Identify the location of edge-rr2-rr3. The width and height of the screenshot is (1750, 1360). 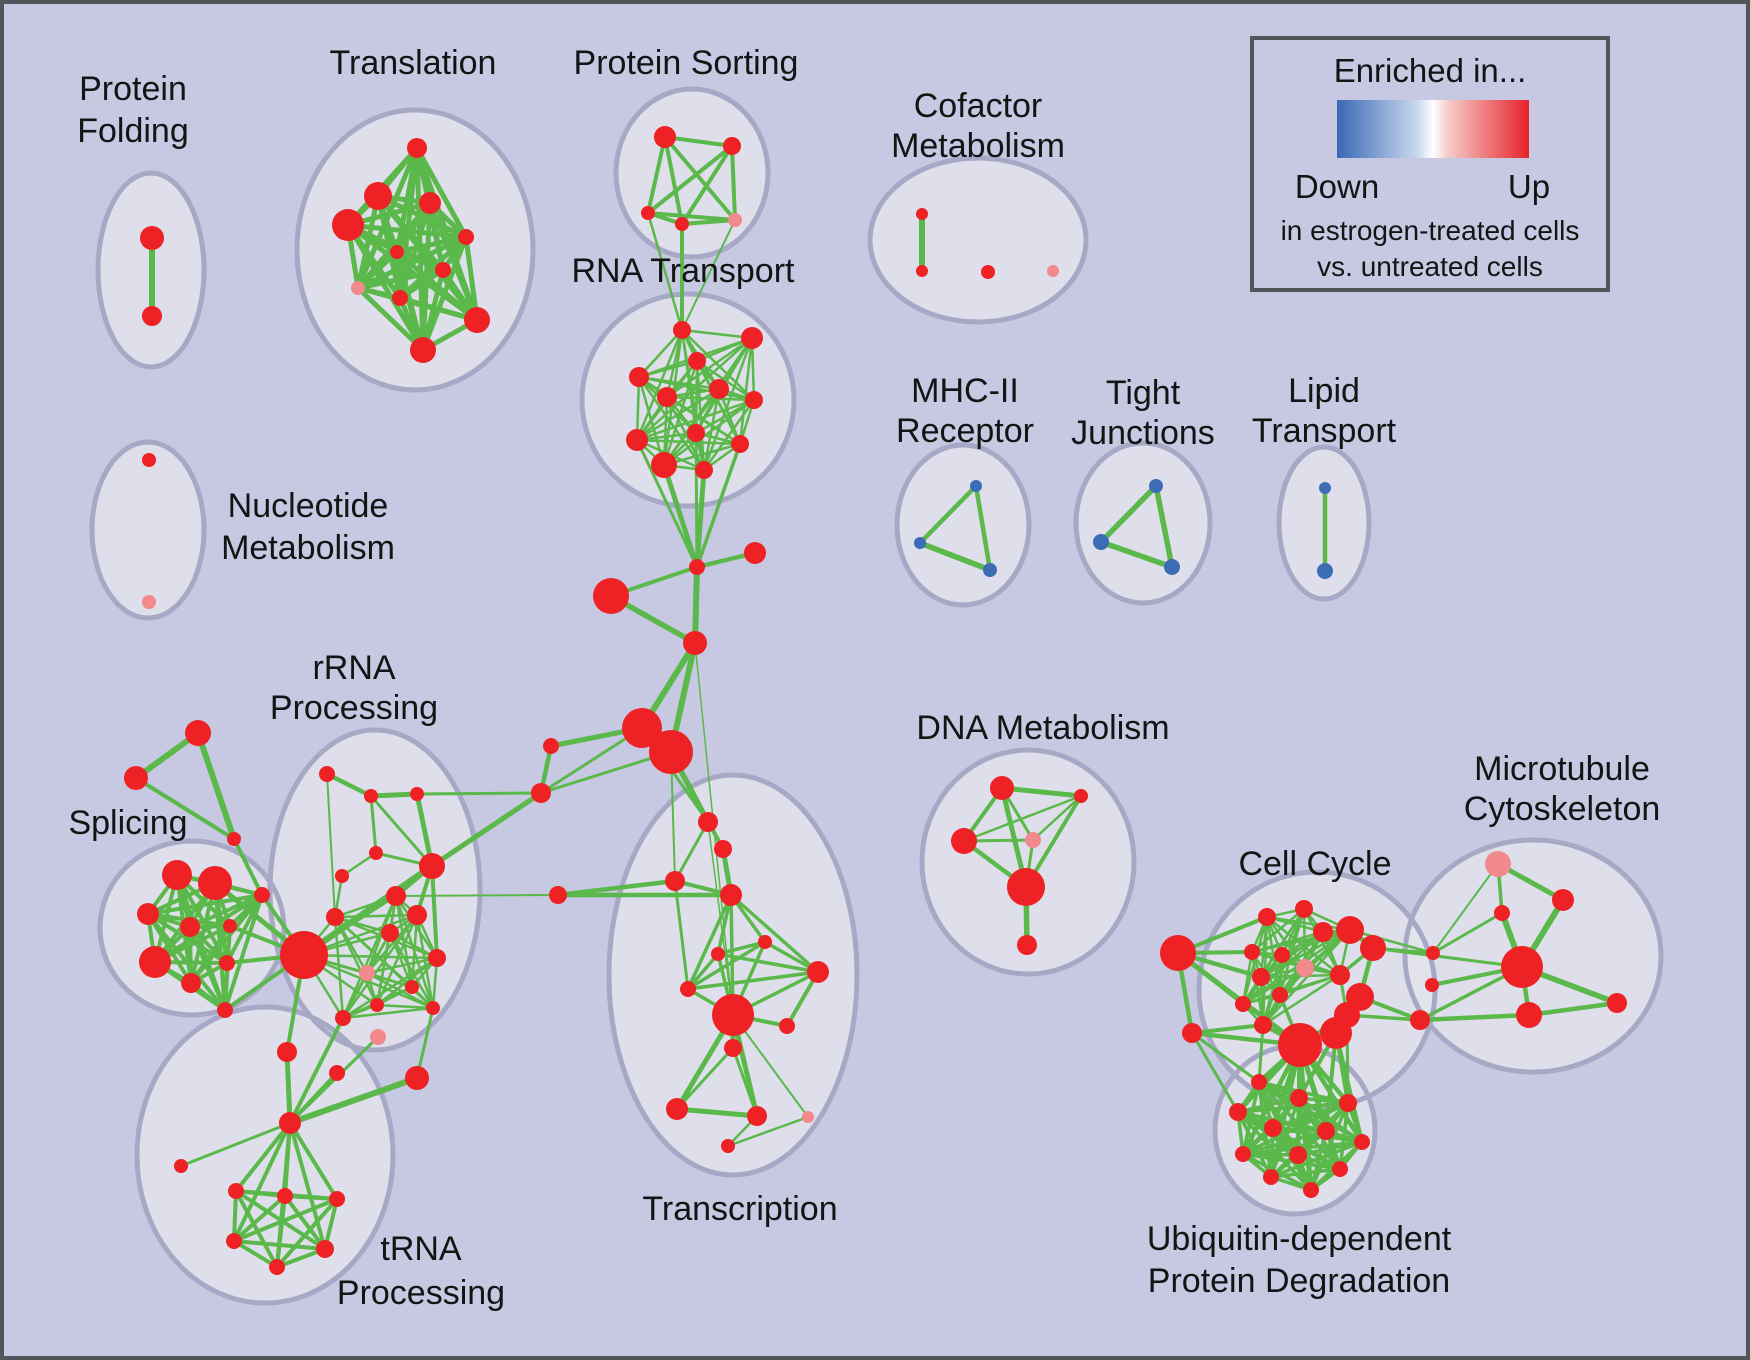
(394, 795).